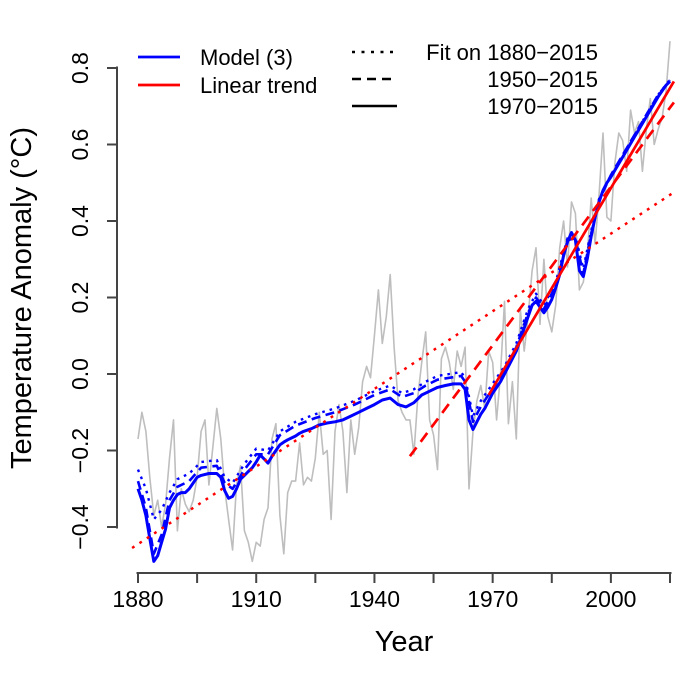 This screenshot has height=679, width=700. I want to click on y-tick-label: 0.2, so click(80, 298).